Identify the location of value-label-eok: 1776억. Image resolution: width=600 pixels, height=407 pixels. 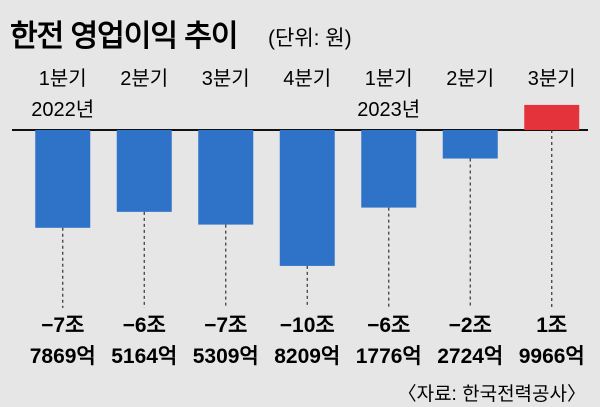
(389, 356).